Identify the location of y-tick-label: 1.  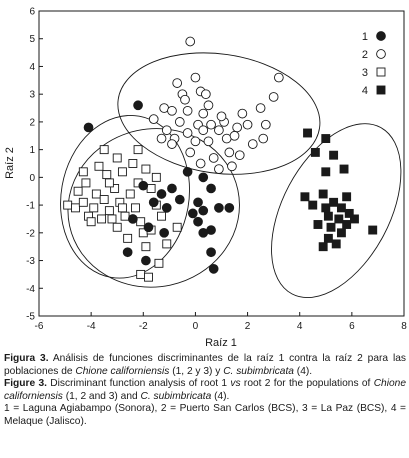
(32, 150).